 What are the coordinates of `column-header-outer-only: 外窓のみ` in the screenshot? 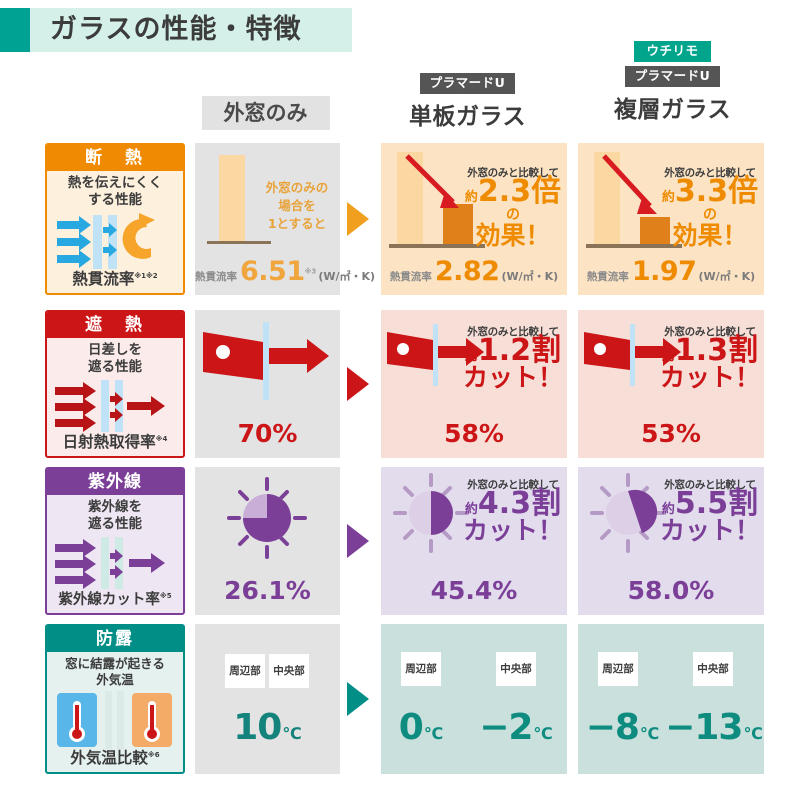 It's located at (265, 113).